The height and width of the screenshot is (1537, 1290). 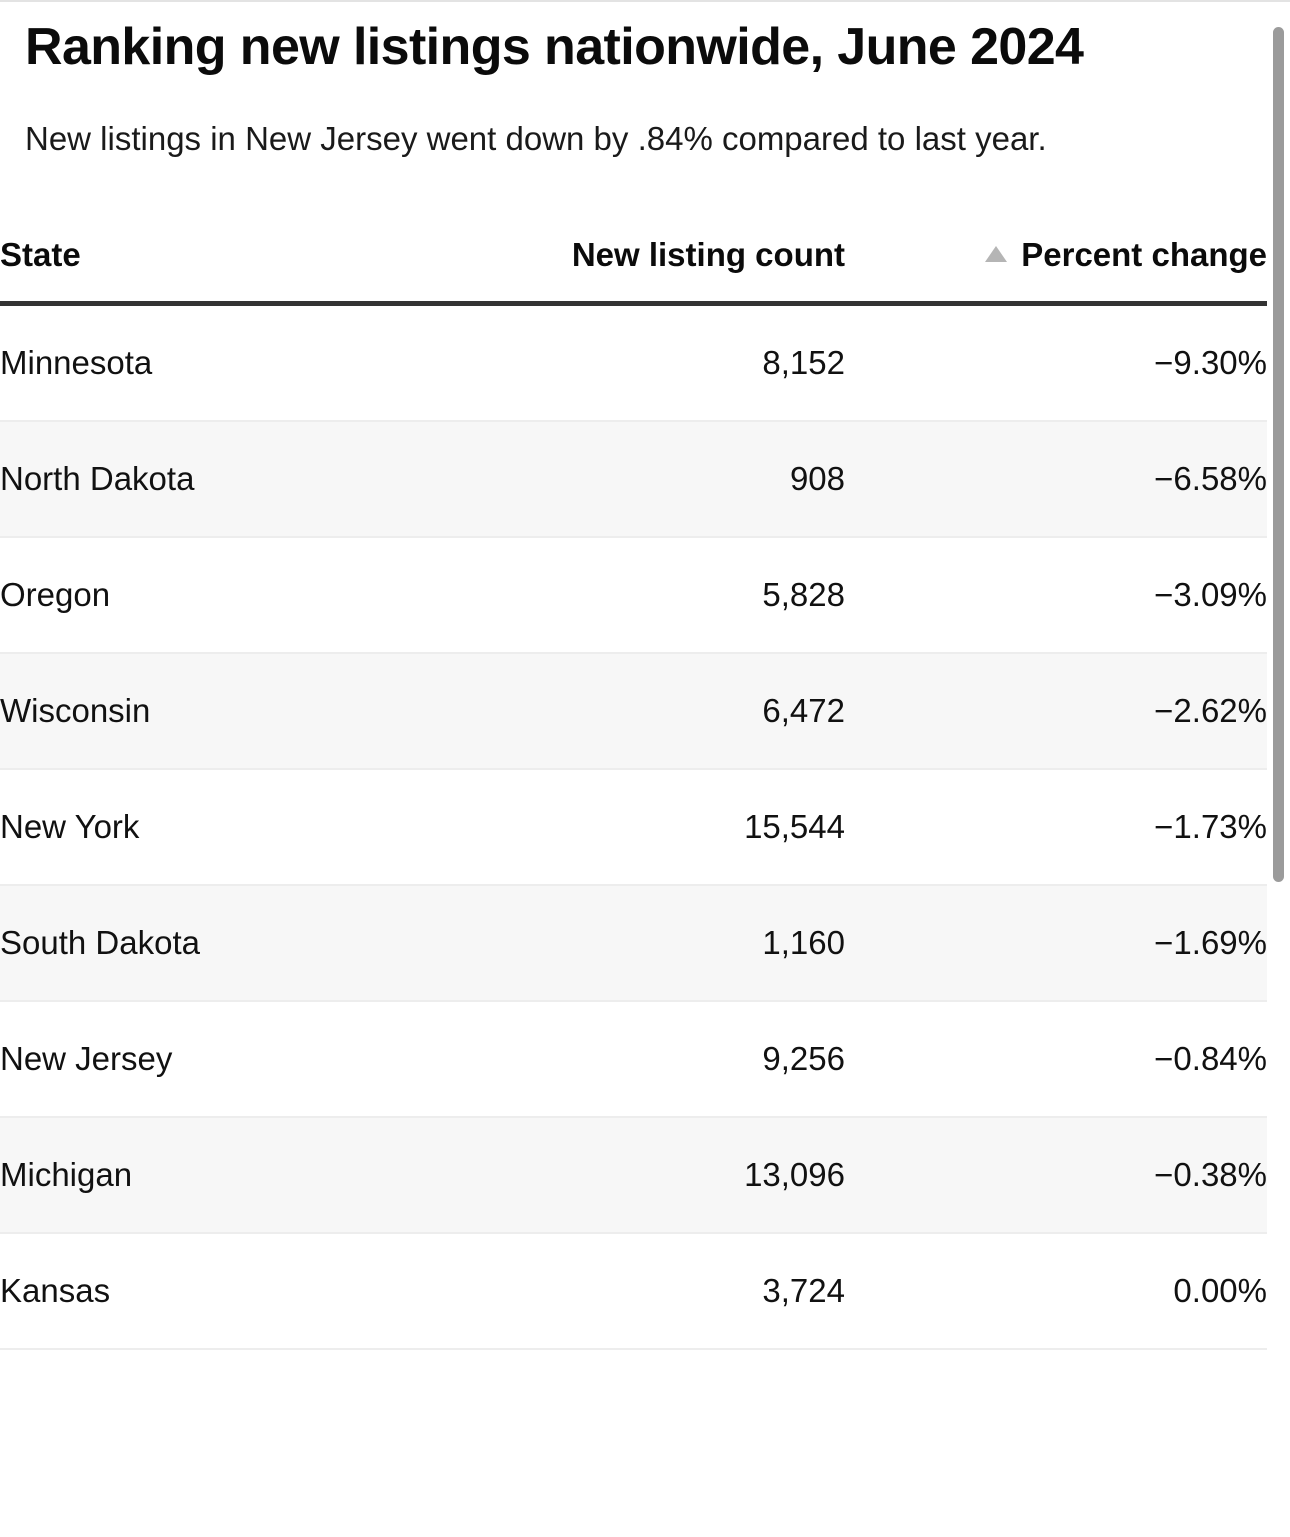 I want to click on table-row: New York 15,544 −1.73%, so click(x=633, y=827).